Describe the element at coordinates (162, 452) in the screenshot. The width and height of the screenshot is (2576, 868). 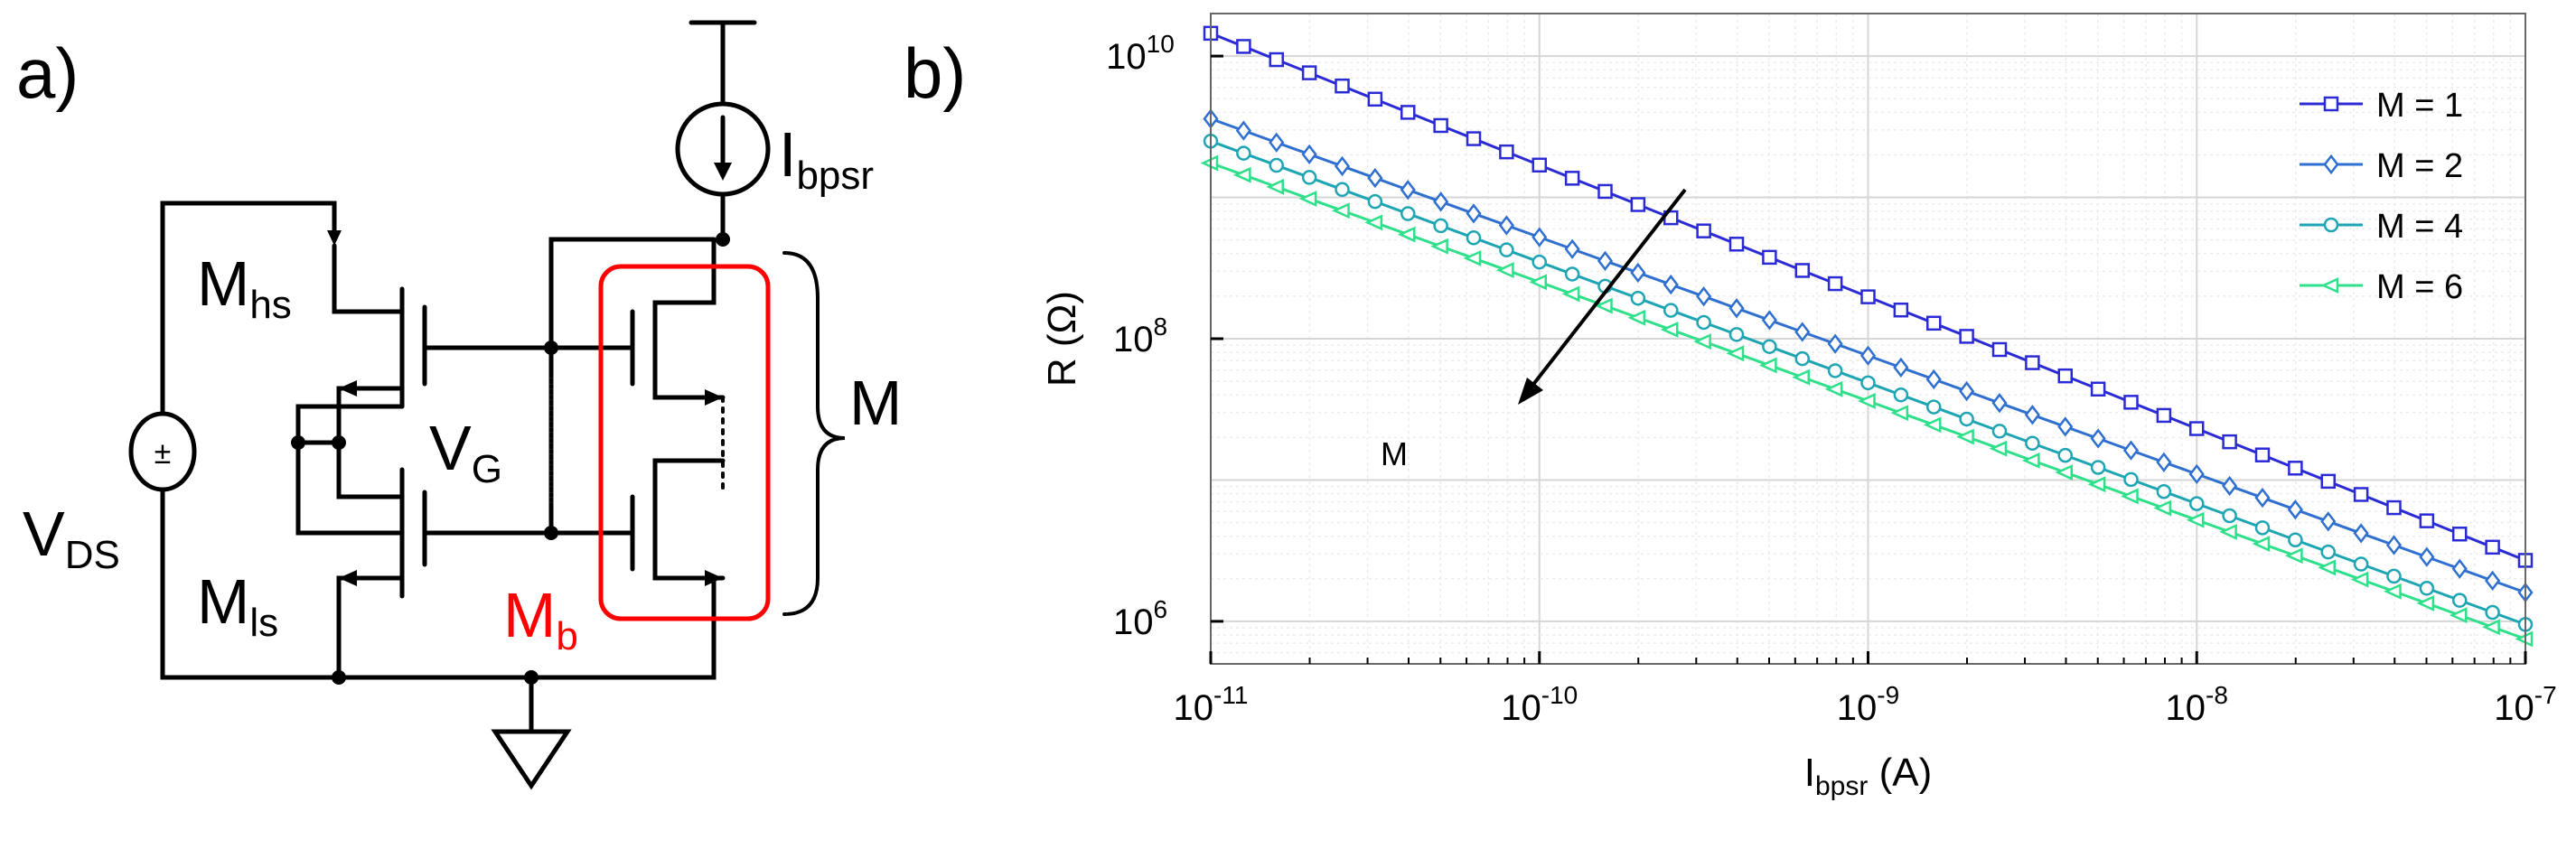
I see `vds-source-symbol` at that location.